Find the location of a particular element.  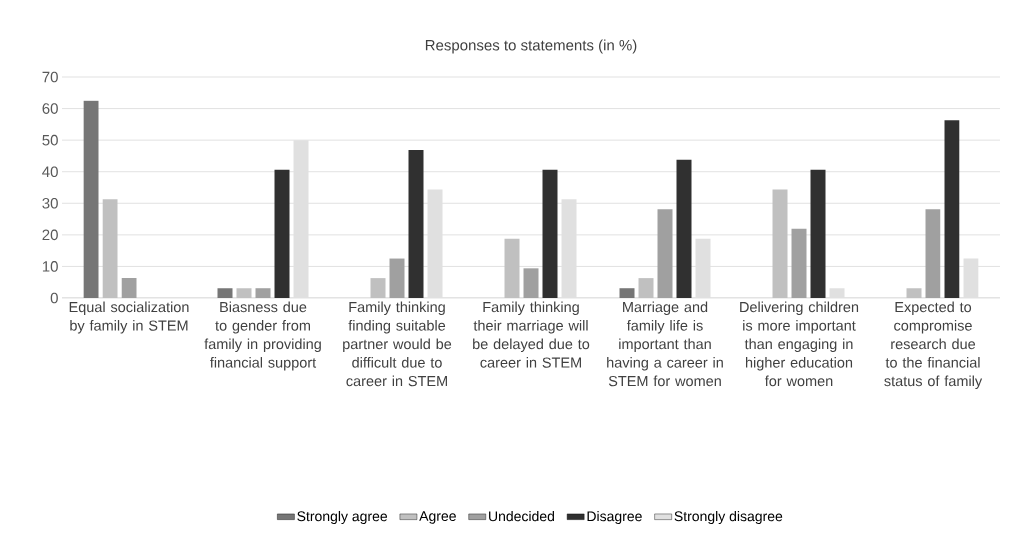

legend-label: Agree is located at coordinates (437, 517).